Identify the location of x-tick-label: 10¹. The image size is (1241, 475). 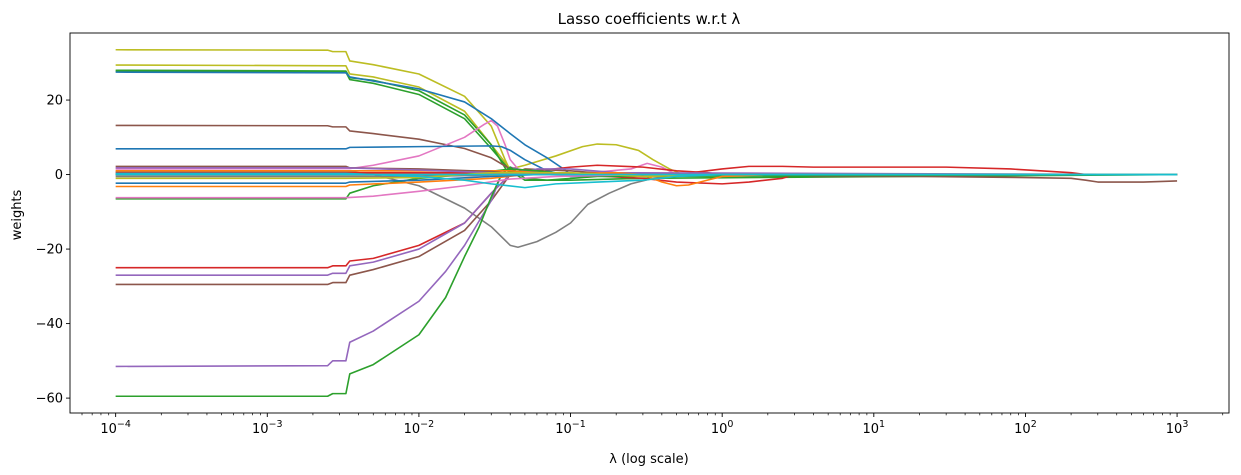
(874, 428).